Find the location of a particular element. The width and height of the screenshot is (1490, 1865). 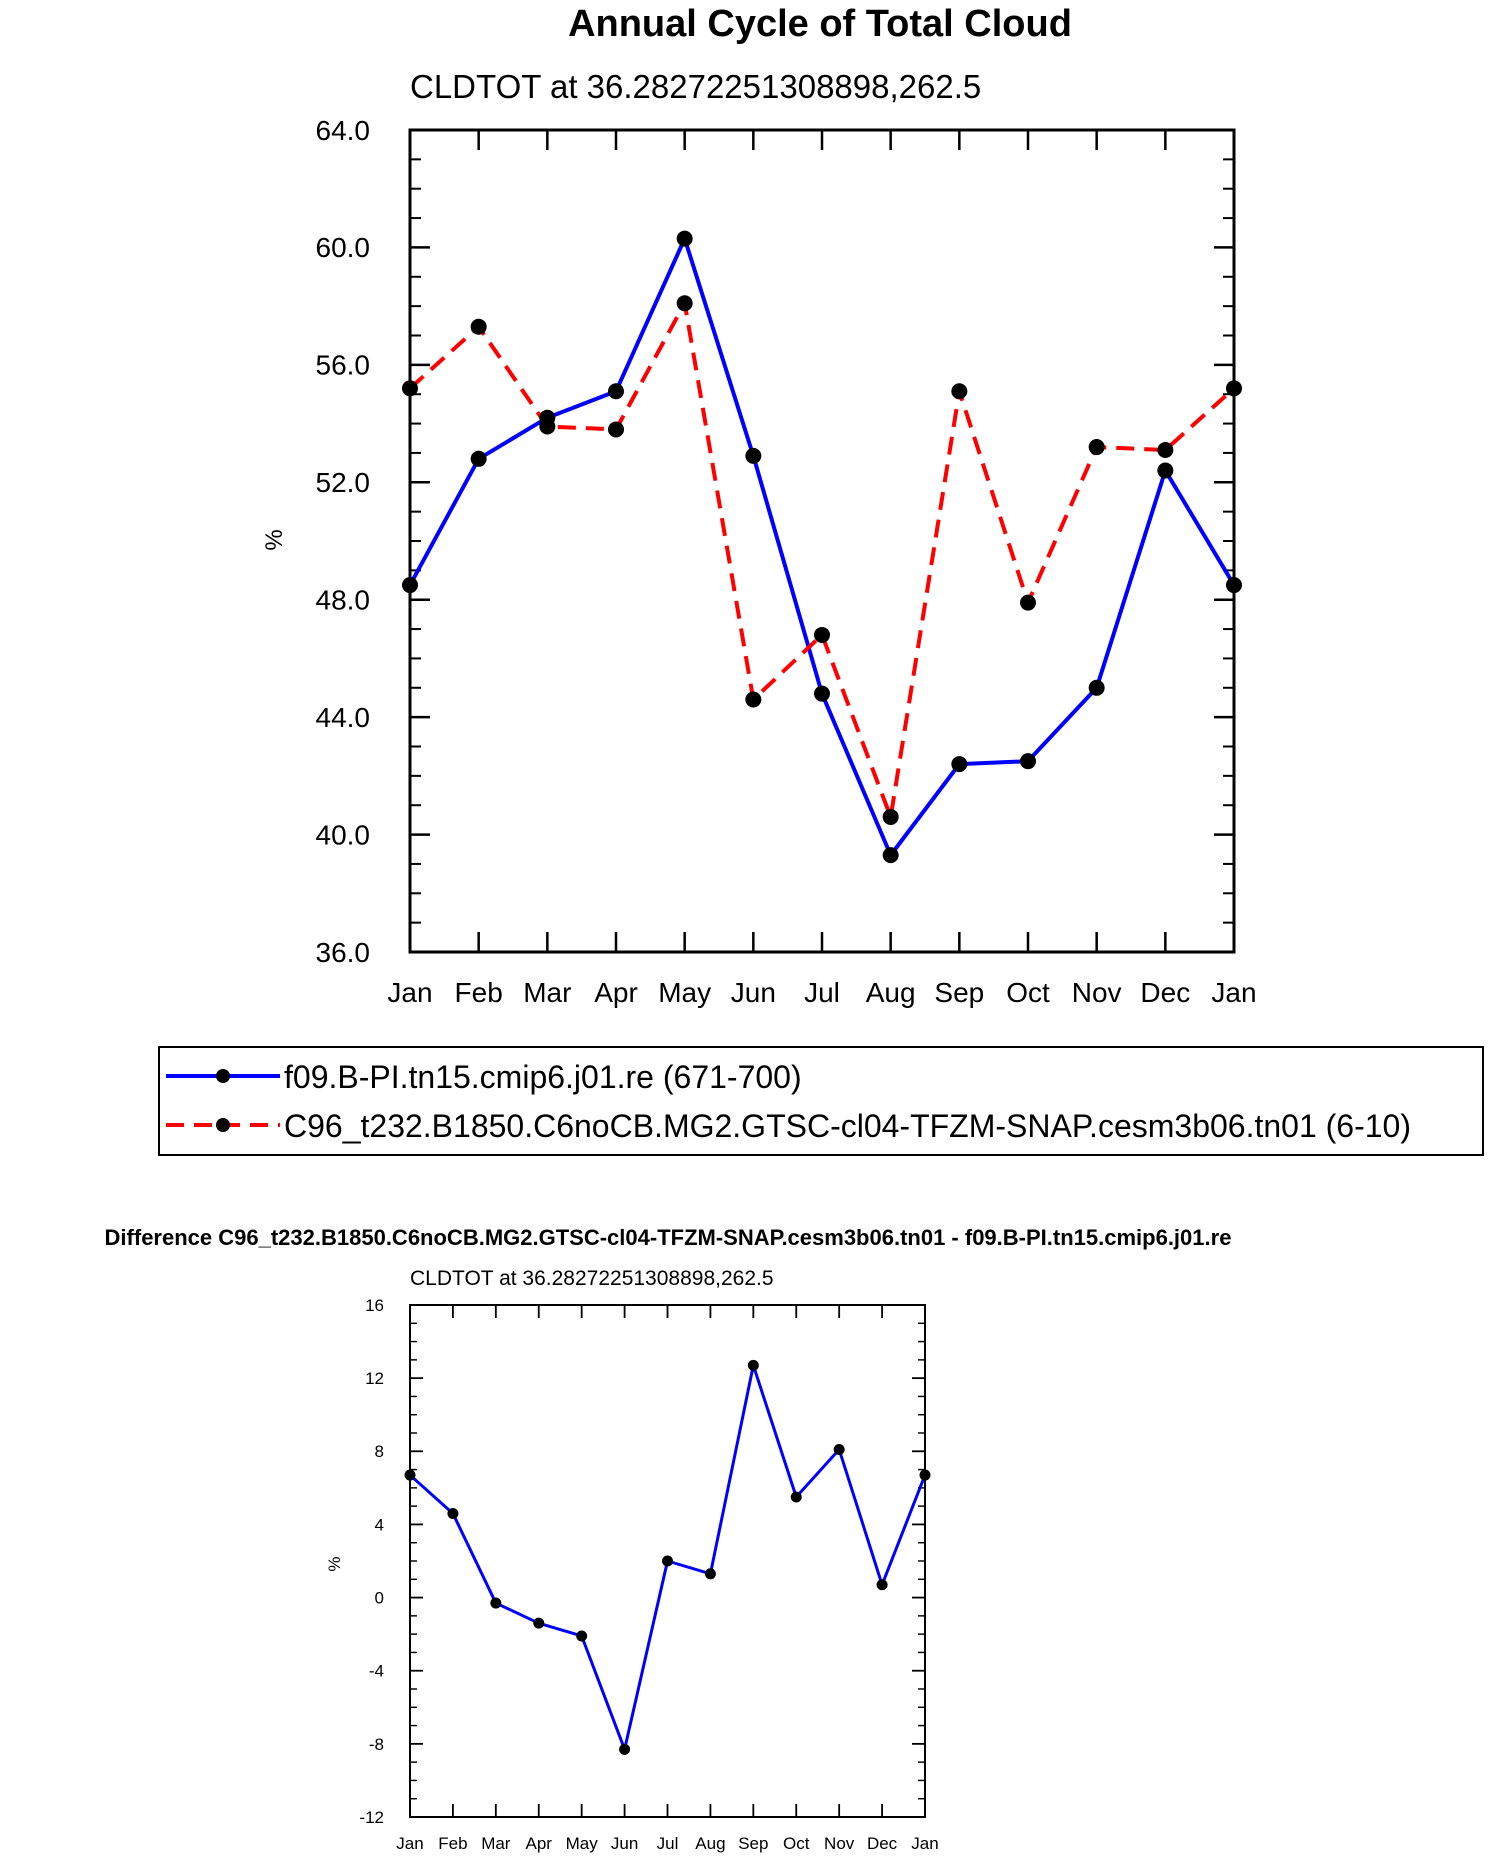

y-tick-label: 64.0 is located at coordinates (343, 130).